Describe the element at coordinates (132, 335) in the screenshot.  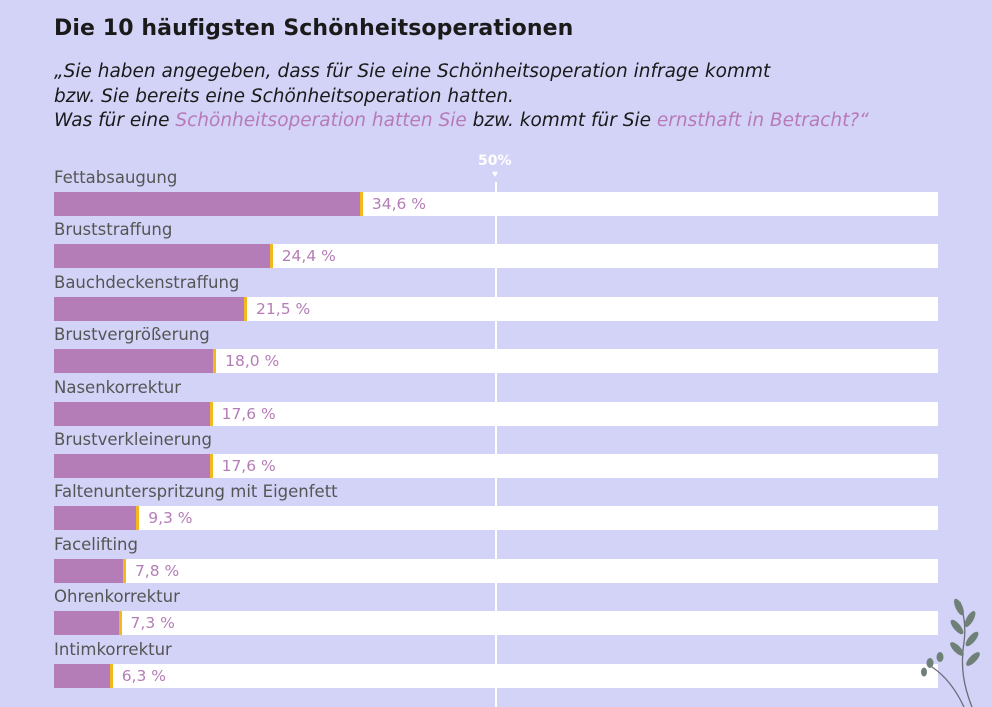
I see `category-label: Brustvergrößerung` at that location.